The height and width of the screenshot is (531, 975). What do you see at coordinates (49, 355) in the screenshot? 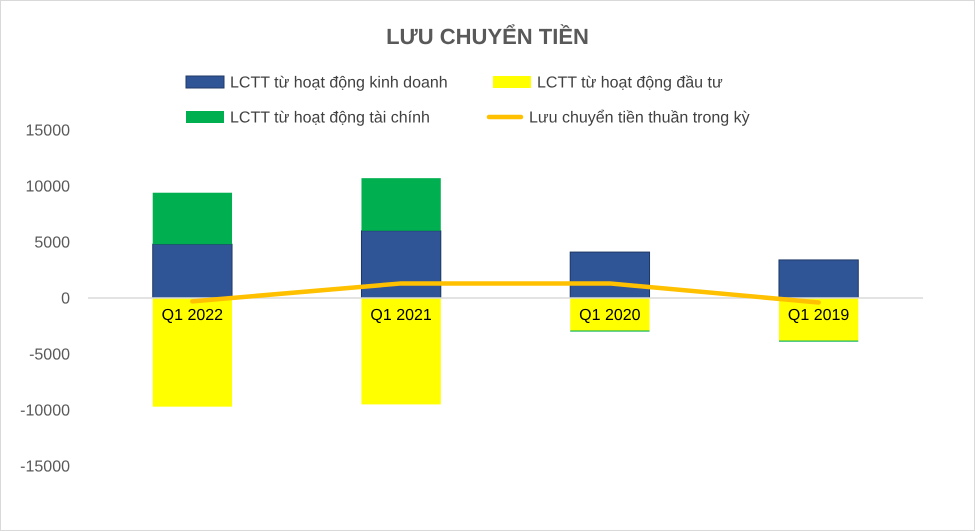
I see `y-tick-label: -5000` at bounding box center [49, 355].